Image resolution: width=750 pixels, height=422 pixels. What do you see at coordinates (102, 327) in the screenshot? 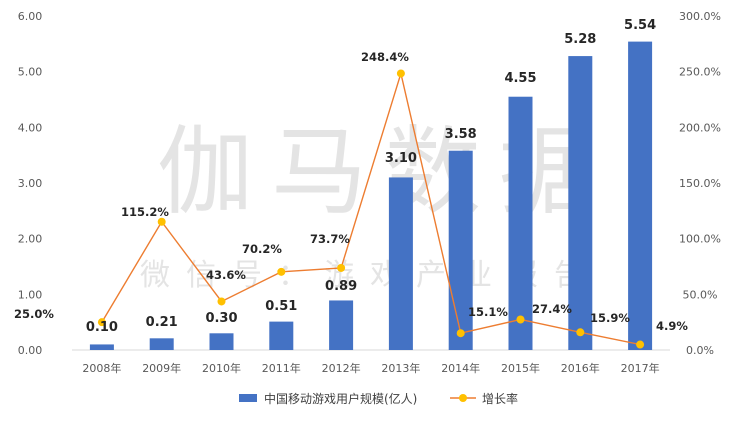
I see `bar-value-label: 0.10` at bounding box center [102, 327].